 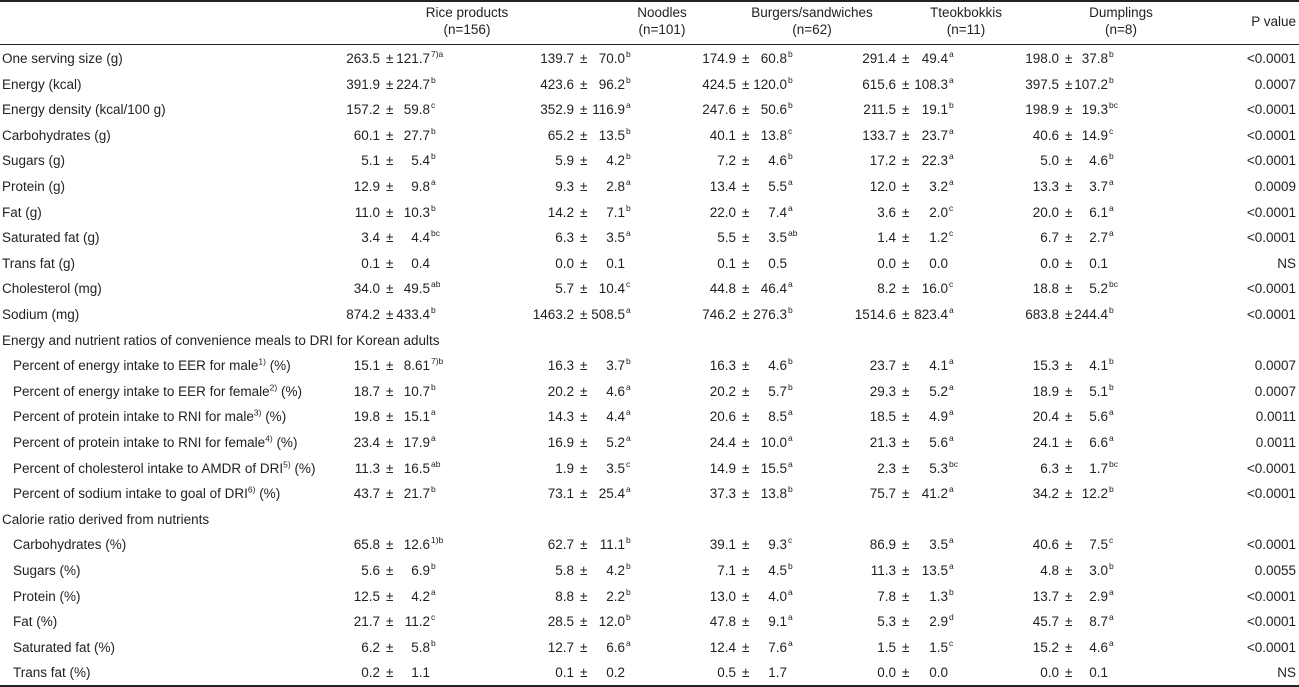 I want to click on sd-value: 7.6, so click(x=777, y=647).